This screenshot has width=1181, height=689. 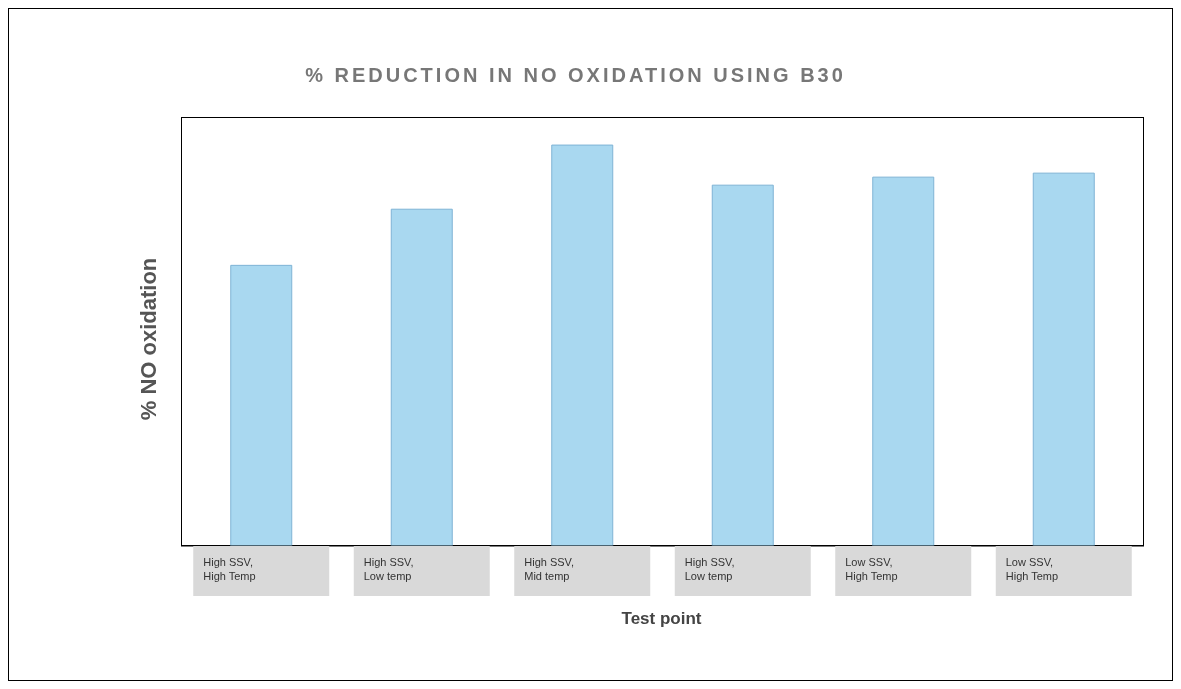 What do you see at coordinates (575, 75) in the screenshot?
I see `chart-title: % REDUCTION IN NO OXIDATION USING B30` at bounding box center [575, 75].